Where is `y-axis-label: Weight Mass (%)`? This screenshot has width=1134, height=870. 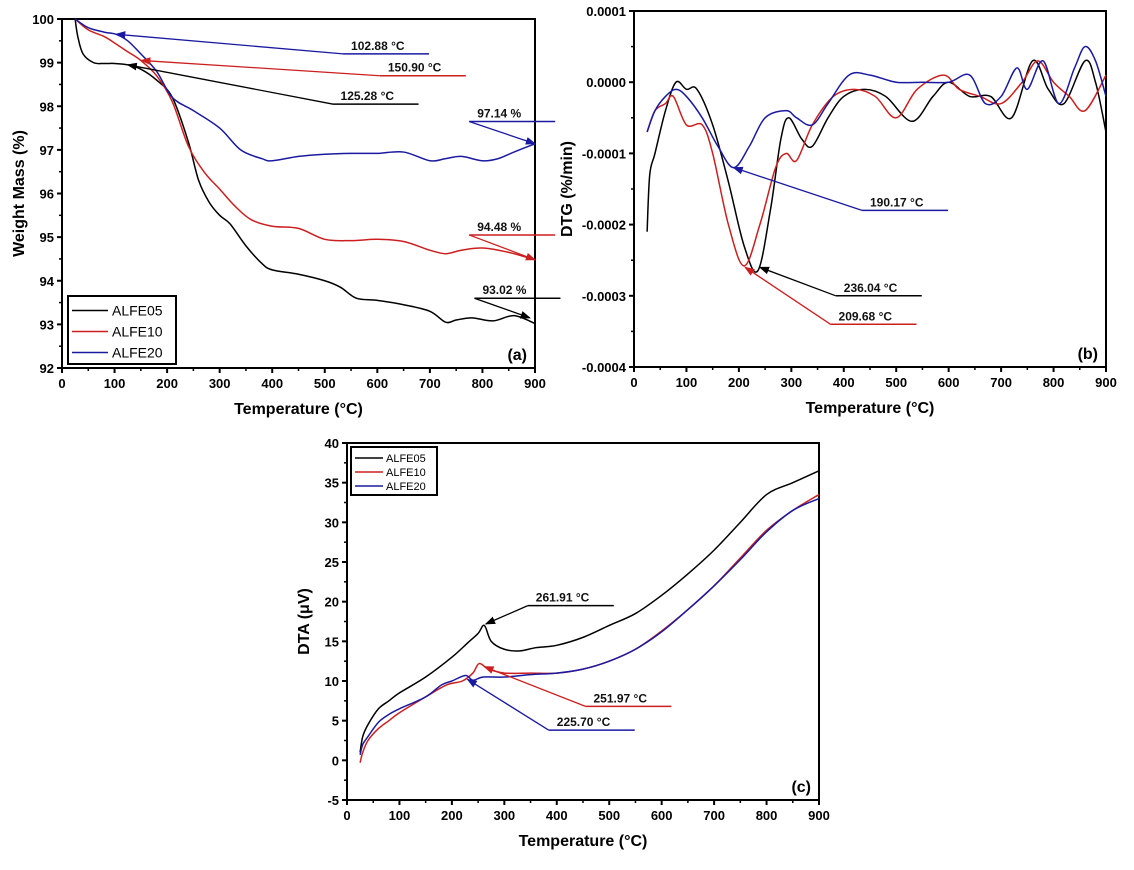 y-axis-label: Weight Mass (%) is located at coordinates (19, 193).